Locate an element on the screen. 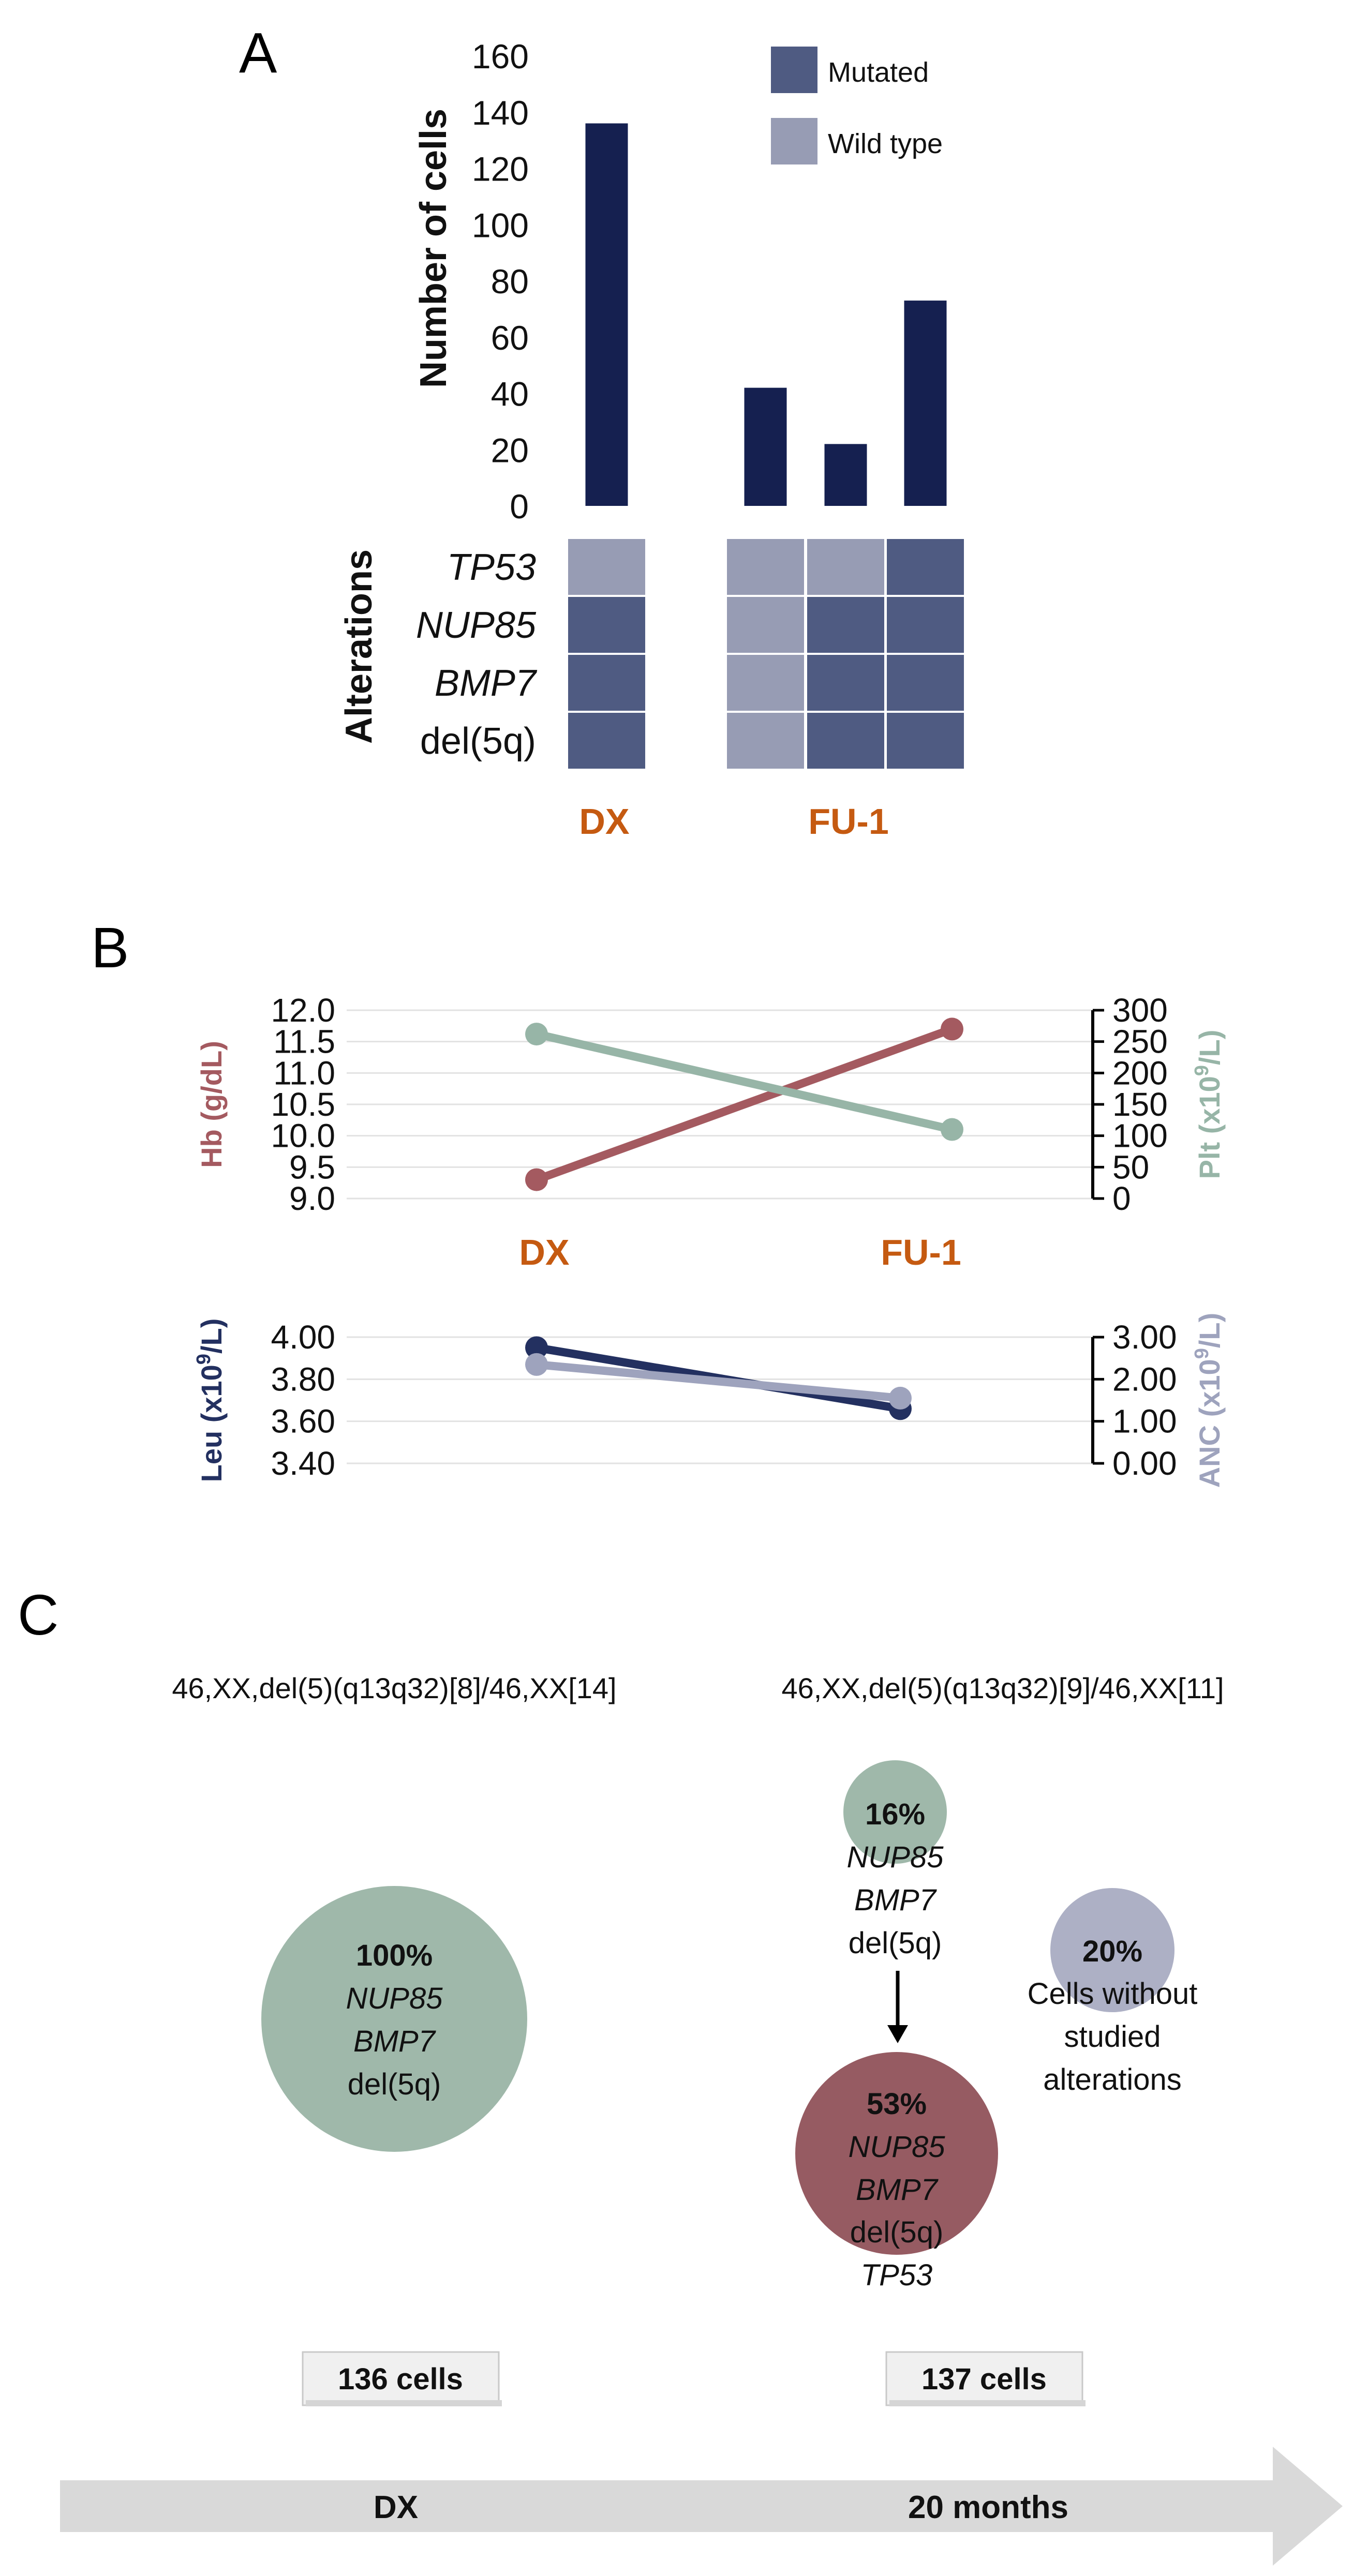  category-label-fu1: FU-1 is located at coordinates (849, 821).